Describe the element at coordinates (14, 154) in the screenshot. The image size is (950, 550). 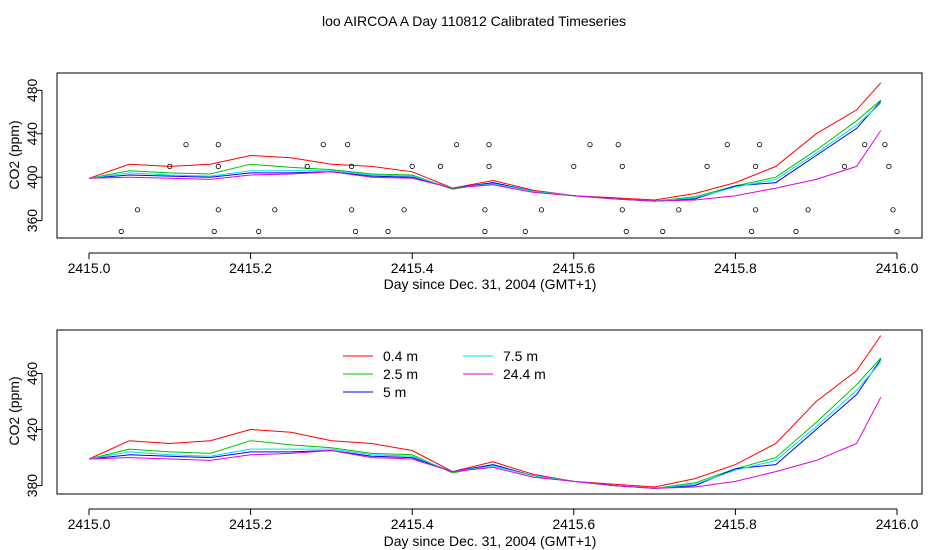
I see `top-y-axis-label: CO2 (ppm)` at that location.